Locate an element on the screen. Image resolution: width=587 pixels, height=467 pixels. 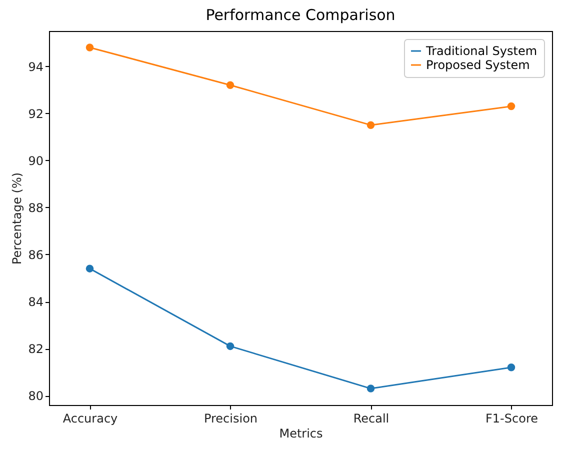
y-tick-label: 94 is located at coordinates (36, 67).